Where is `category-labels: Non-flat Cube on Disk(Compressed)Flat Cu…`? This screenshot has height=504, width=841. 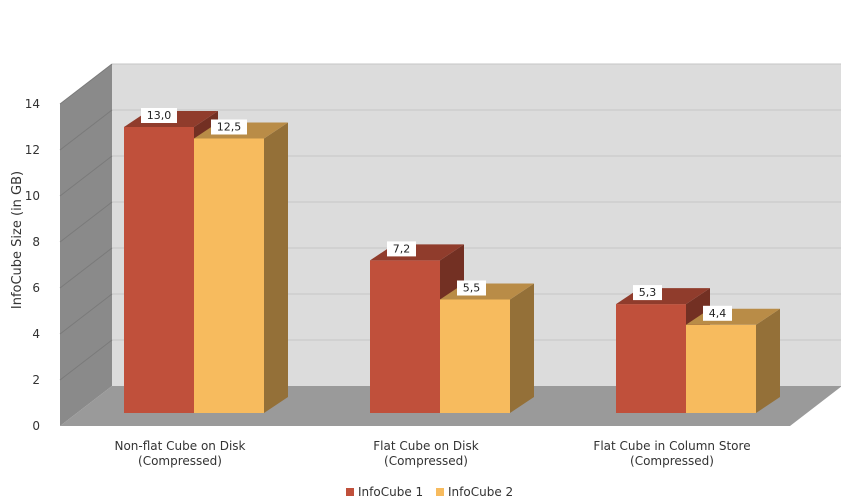
category-labels: Non-flat Cube on Disk(Compressed)Flat Cu… is located at coordinates (432, 453).